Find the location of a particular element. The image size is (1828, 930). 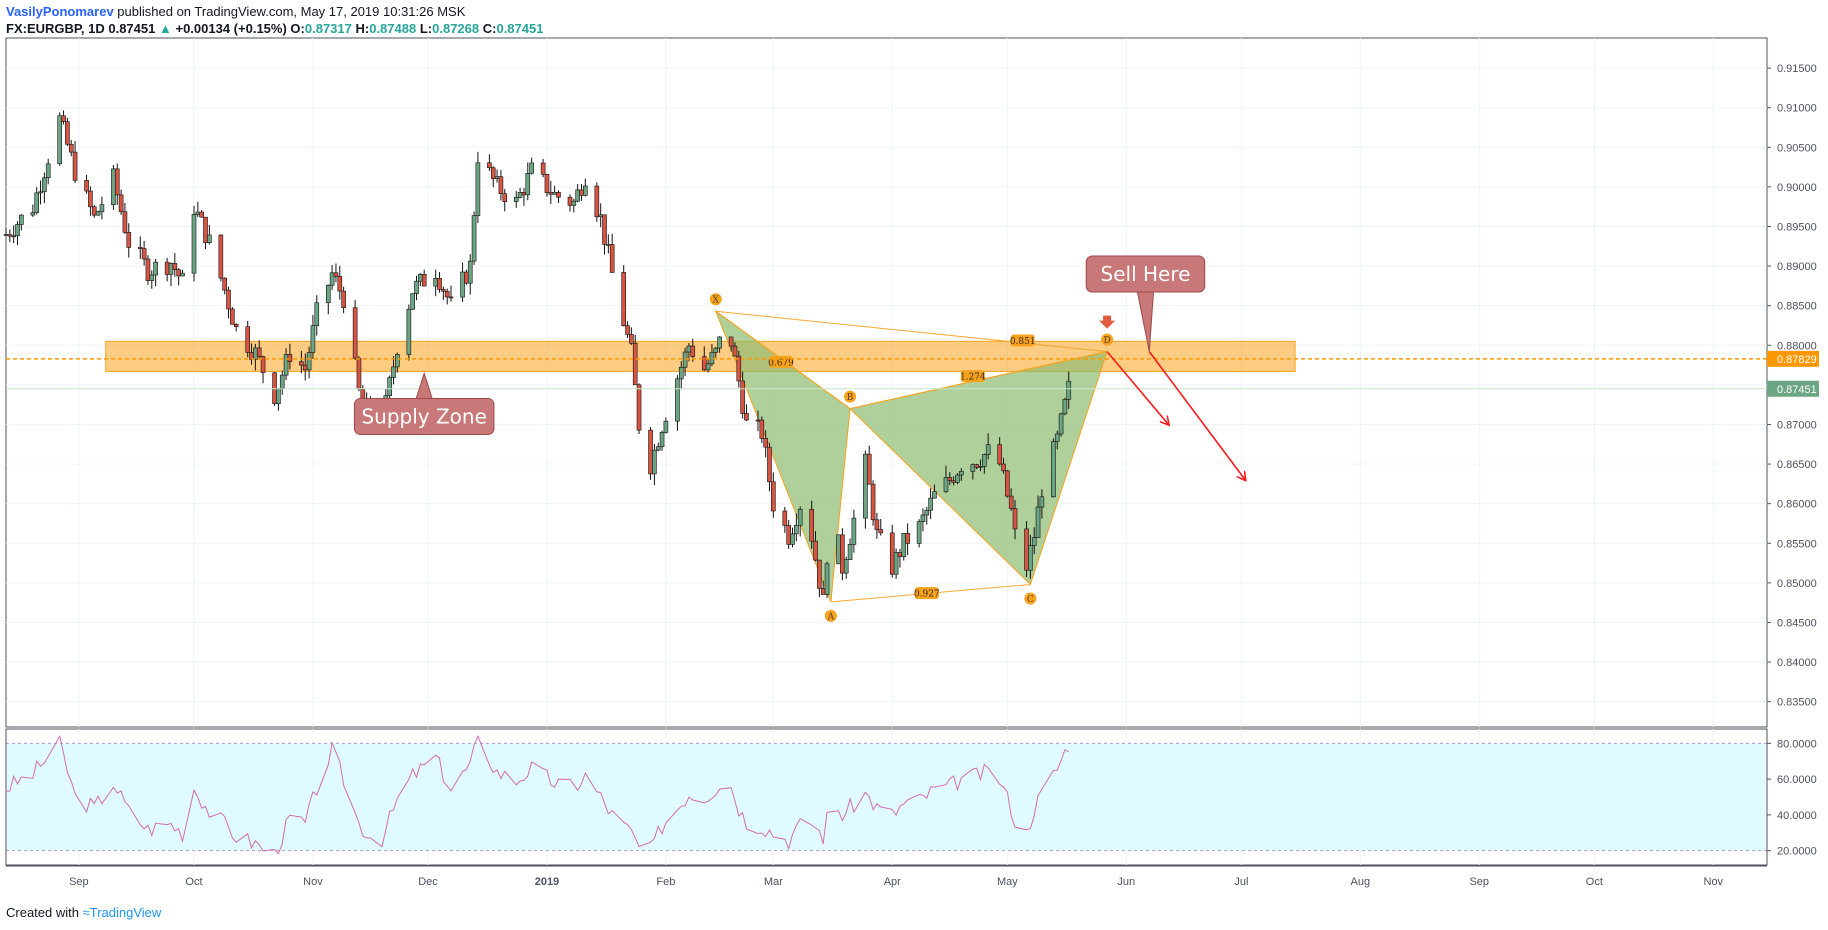

pattern-point-label-a: A is located at coordinates (831, 617).